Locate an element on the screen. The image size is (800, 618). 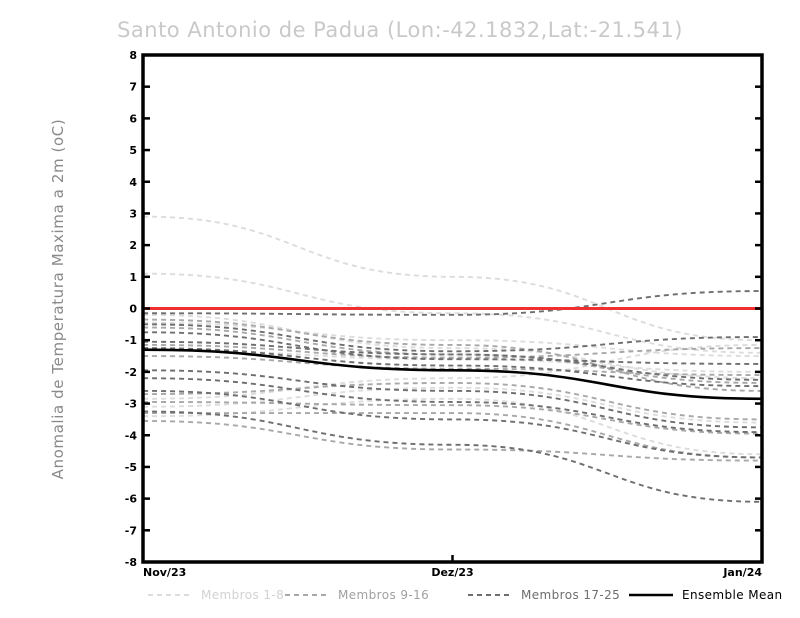
ensemble-mean-line is located at coordinates (452, 374).